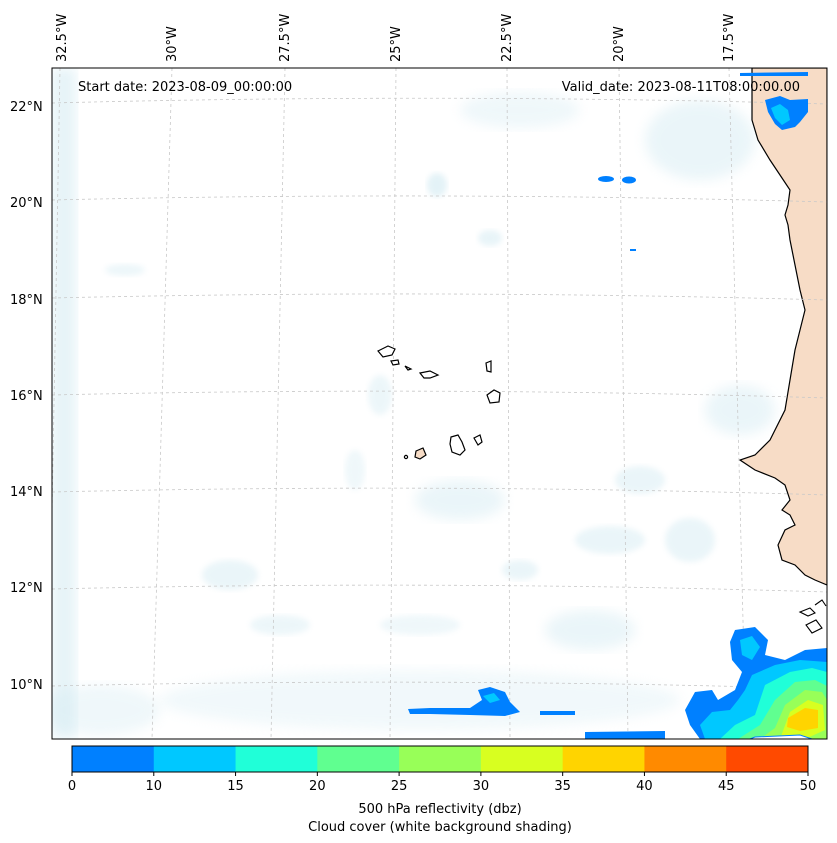  Describe the element at coordinates (185, 87) in the screenshot. I see `start-date-label: Start date: 2023-08-09_00:00:00` at that location.